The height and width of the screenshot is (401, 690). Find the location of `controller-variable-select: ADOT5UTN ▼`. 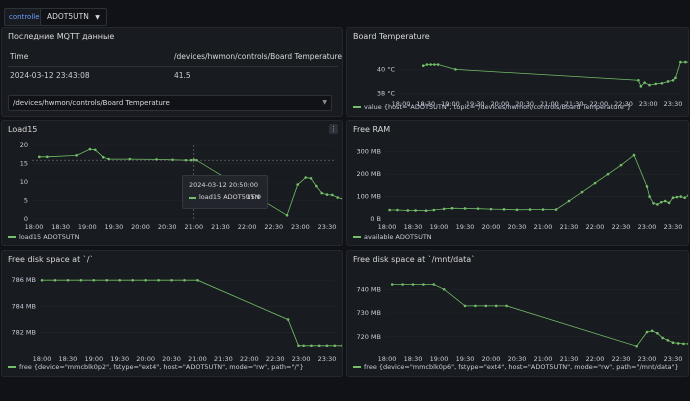

controller-variable-select: ADOT5UTN ▼ is located at coordinates (73, 17).